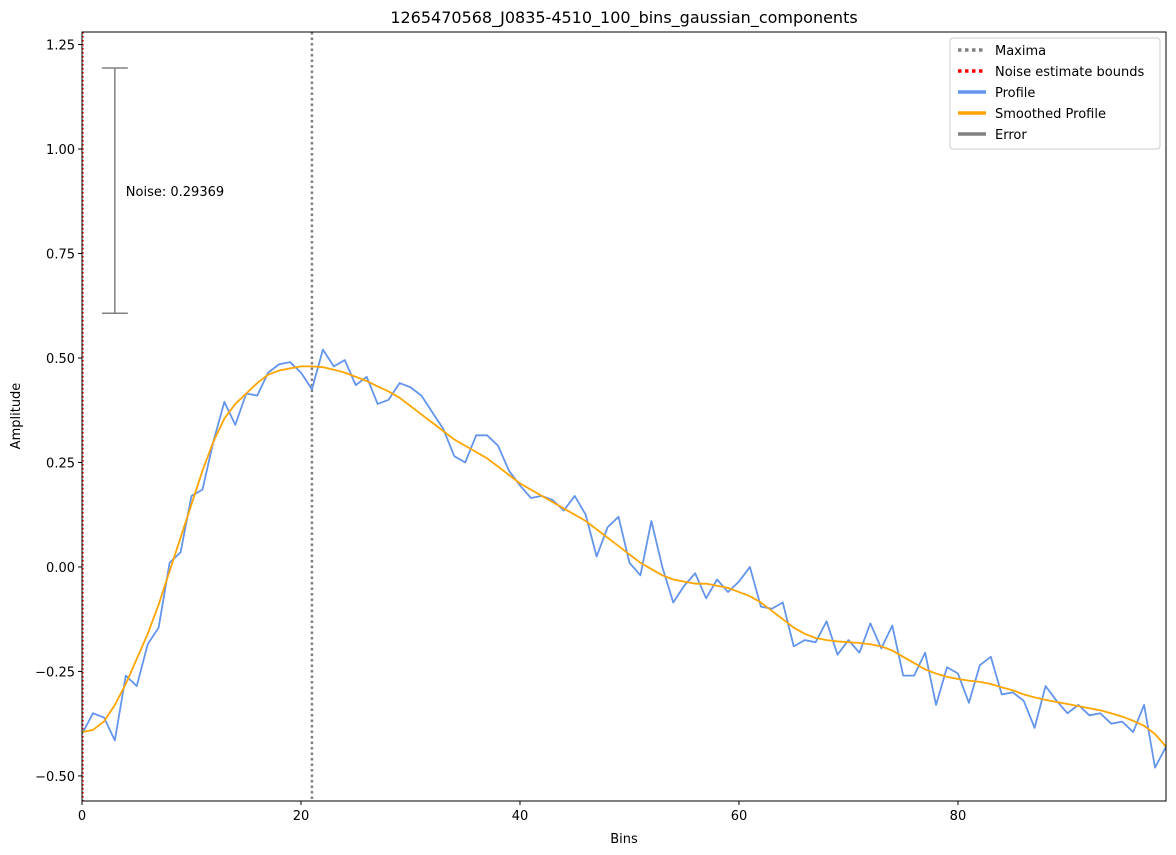 This screenshot has width=1176, height=855. Describe the element at coordinates (958, 816) in the screenshot. I see `x-tick-label: 80` at that location.